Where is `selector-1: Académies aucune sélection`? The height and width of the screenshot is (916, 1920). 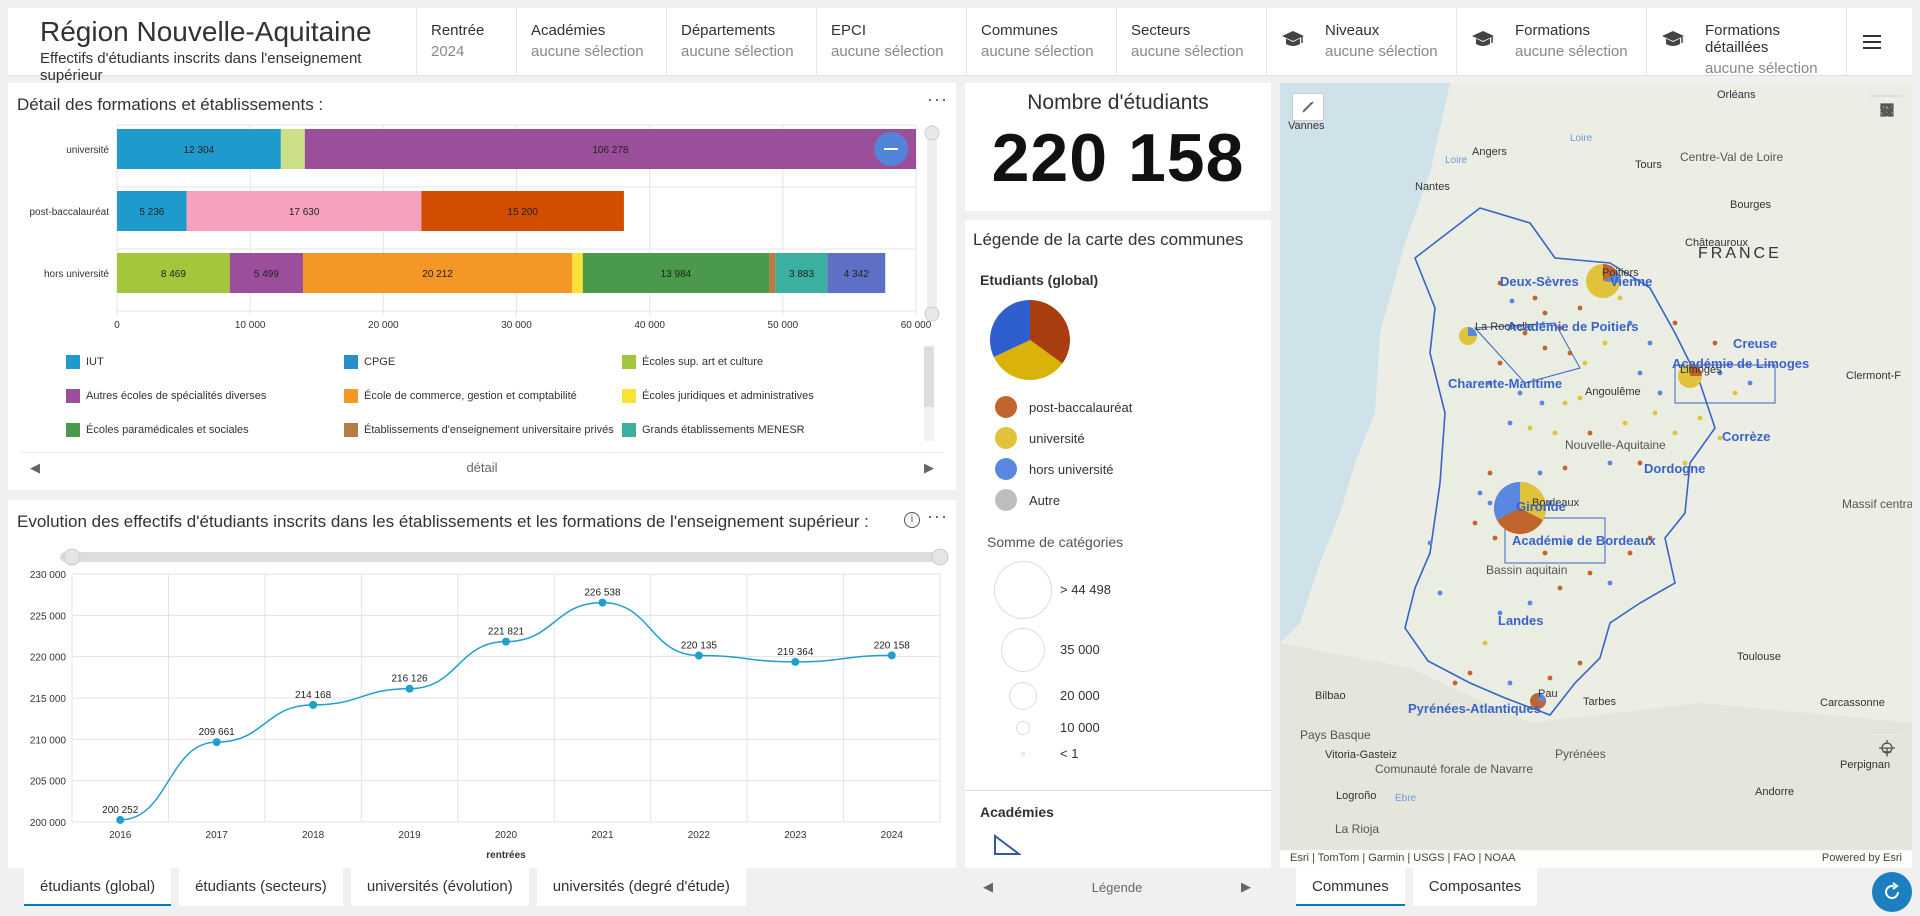
selector-1: Académies aucune sélection is located at coordinates (591, 42).